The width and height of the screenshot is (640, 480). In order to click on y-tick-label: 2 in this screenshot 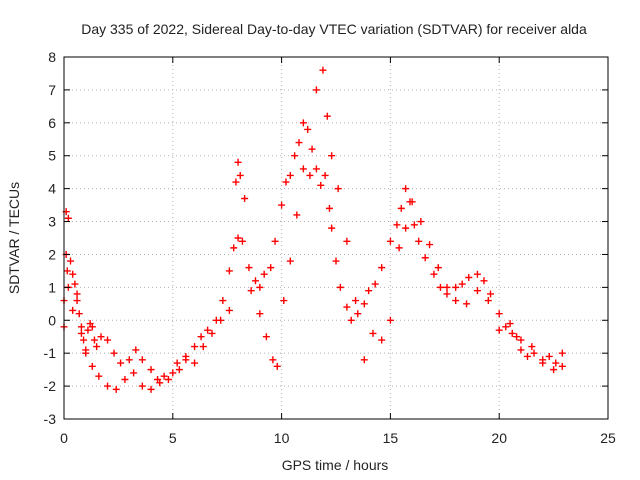, I will do `click(52, 254)`.